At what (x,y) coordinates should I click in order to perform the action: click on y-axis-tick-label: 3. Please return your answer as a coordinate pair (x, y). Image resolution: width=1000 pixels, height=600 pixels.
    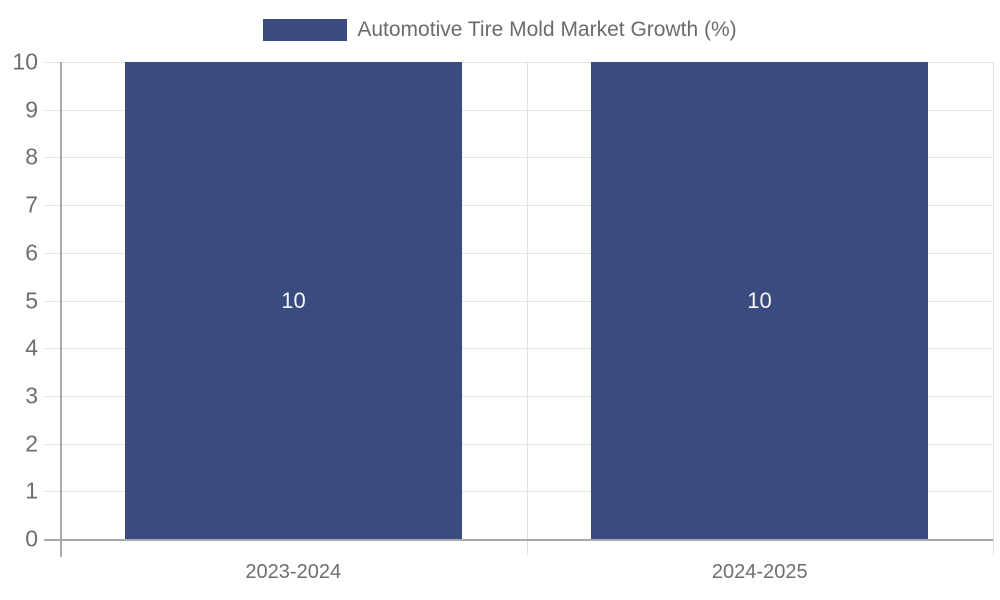
    Looking at the image, I should click on (31, 395).